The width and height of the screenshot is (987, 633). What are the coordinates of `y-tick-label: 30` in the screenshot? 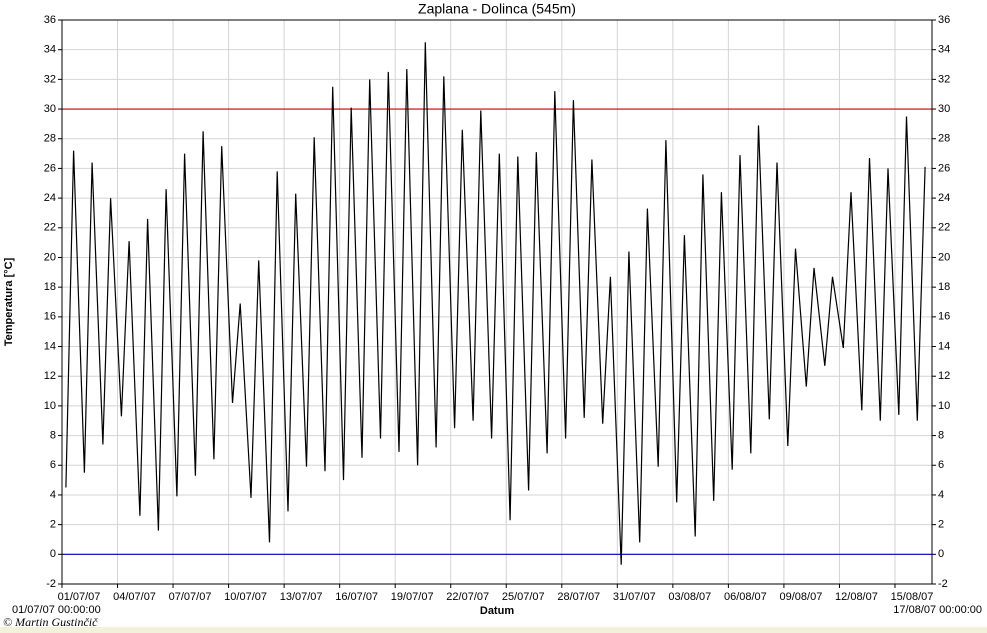 It's located at (50, 109).